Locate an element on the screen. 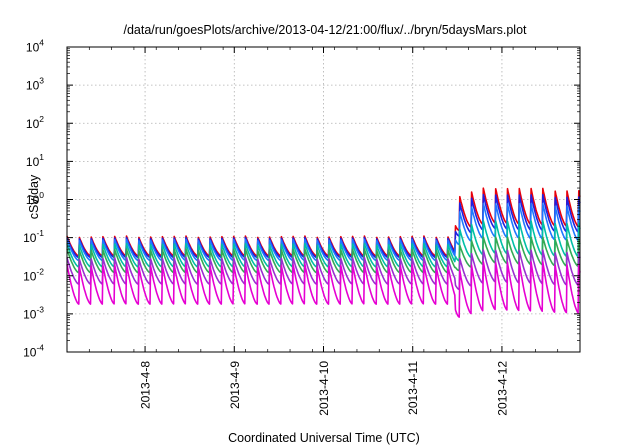 The width and height of the screenshot is (640, 448). x-tick-label: 2013-4-8 is located at coordinates (146, 385).